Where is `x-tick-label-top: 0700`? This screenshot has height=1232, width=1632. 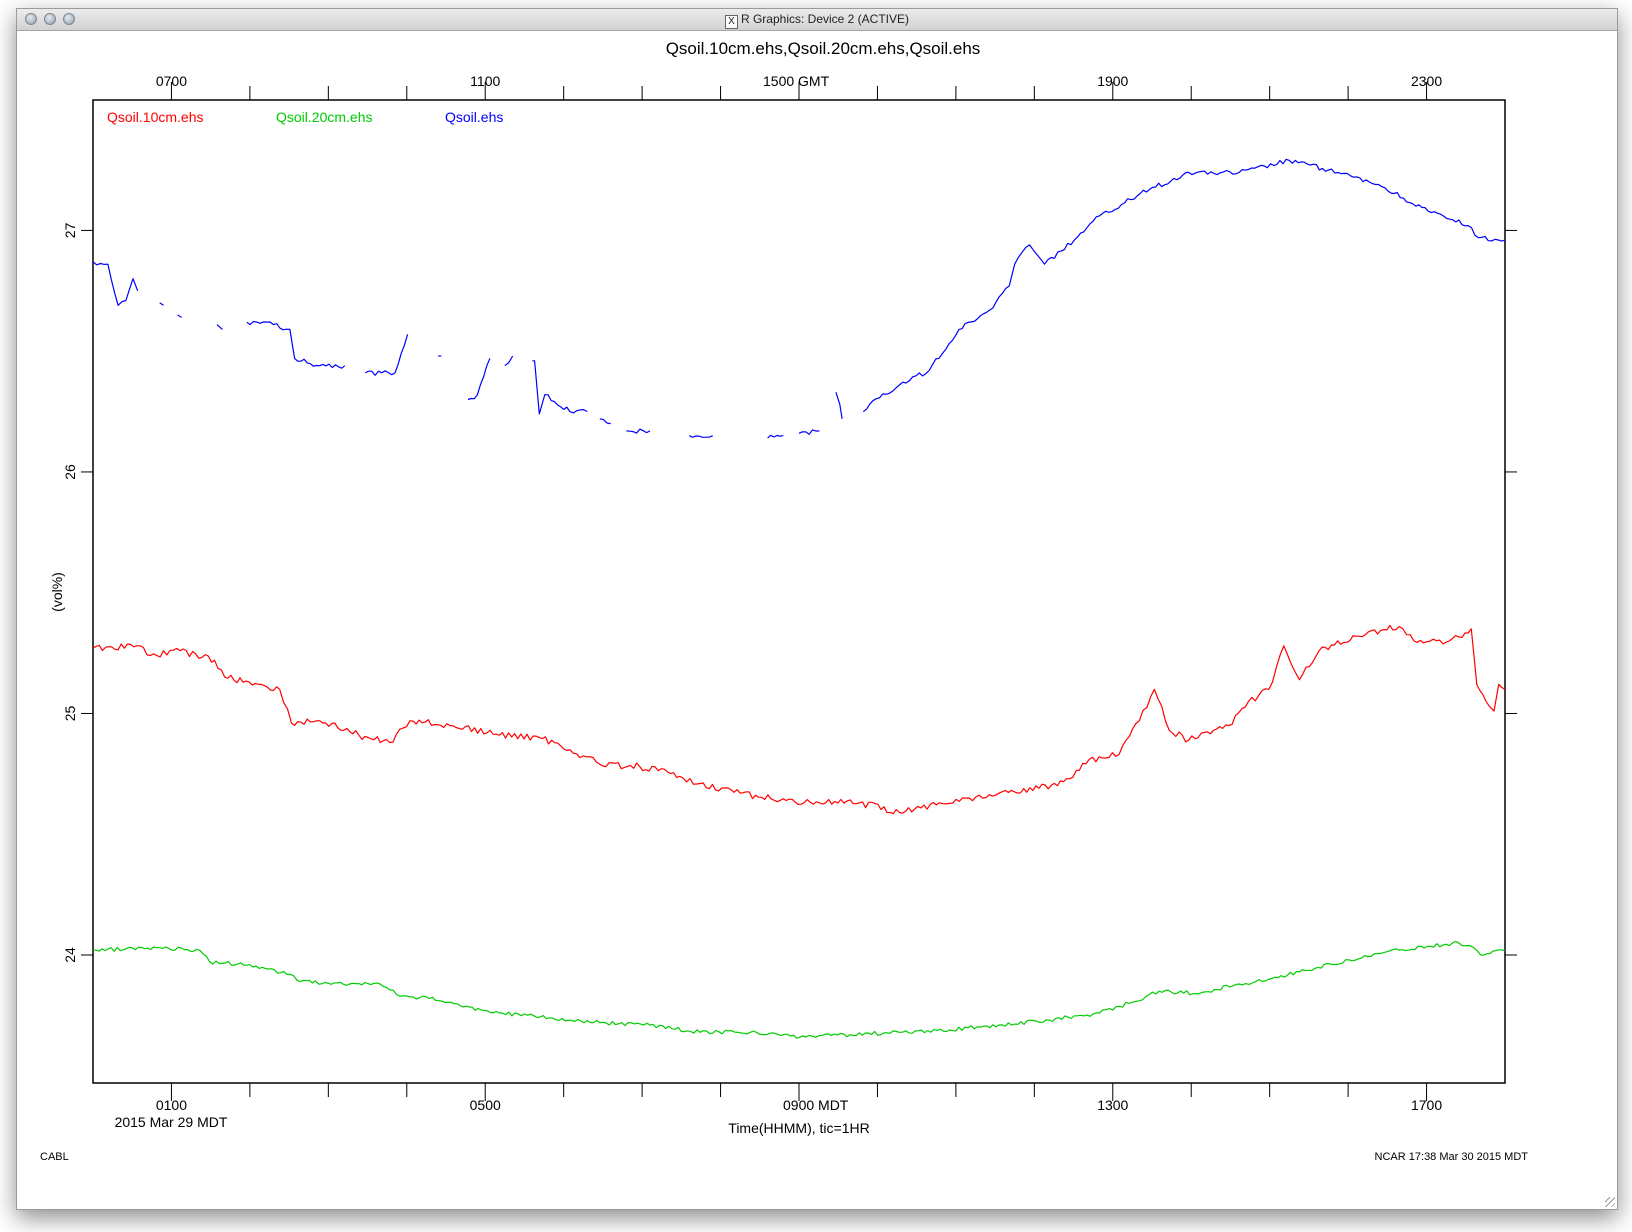
x-tick-label-top: 0700 is located at coordinates (171, 81).